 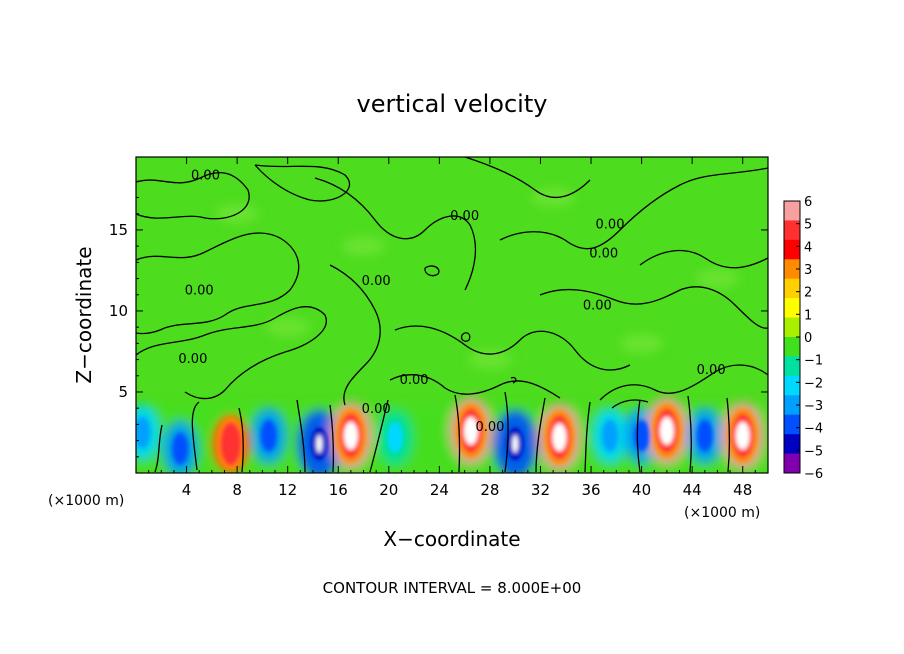 What do you see at coordinates (540, 490) in the screenshot?
I see `x-tick-label: 32` at bounding box center [540, 490].